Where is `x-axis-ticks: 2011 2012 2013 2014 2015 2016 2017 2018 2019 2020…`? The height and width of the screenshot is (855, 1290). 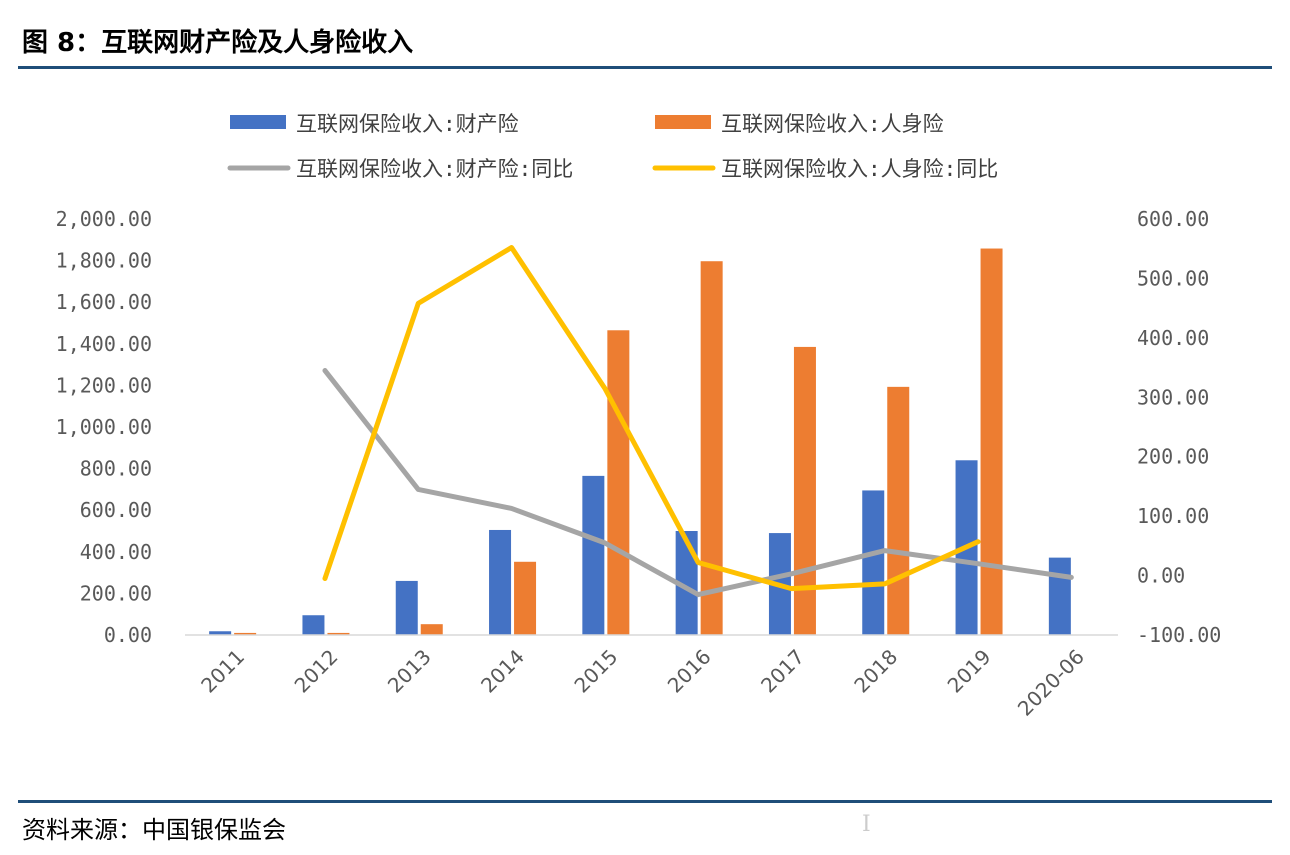 x-axis-ticks: 2011 2012 2013 2014 2015 2016 2017 2018 2019 2020… is located at coordinates (642, 683).